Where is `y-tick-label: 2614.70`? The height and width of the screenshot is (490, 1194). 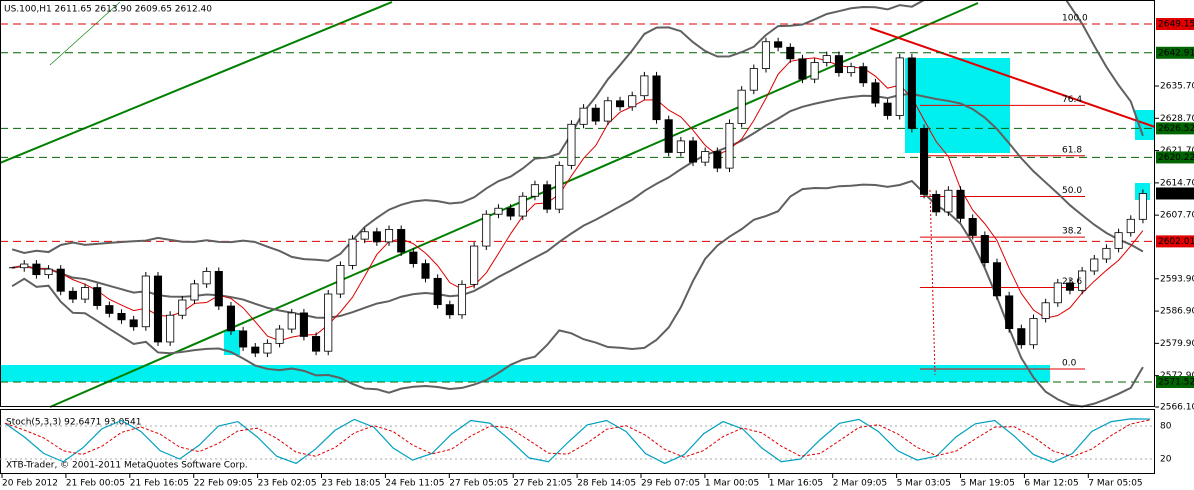
y-tick-label: 2614.70 is located at coordinates (1177, 183).